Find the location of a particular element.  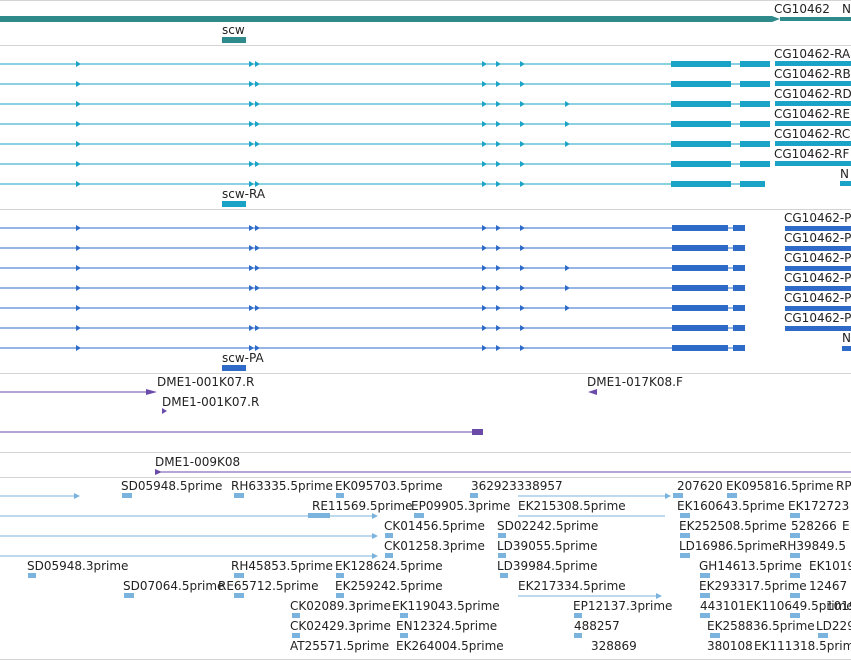

est-label: 528266 is located at coordinates (814, 526).